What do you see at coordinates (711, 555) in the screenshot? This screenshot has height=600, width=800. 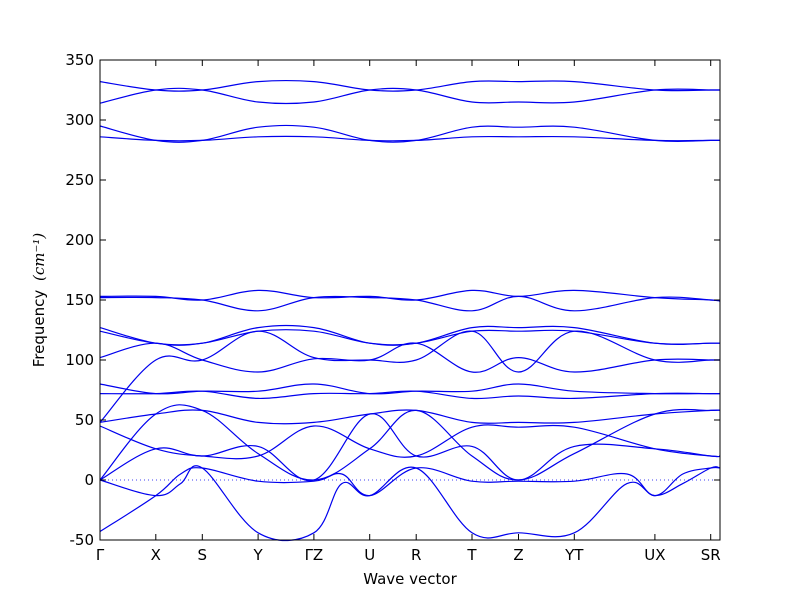 I see `x-tick-label: SR` at bounding box center [711, 555].